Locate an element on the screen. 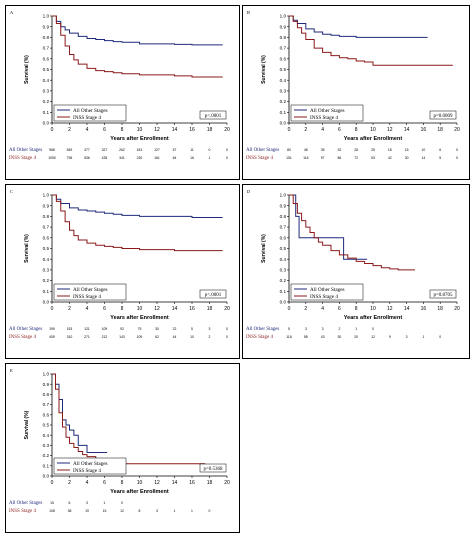 This screenshot has height=537, width=474. risk-value: 181 is located at coordinates (140, 150).